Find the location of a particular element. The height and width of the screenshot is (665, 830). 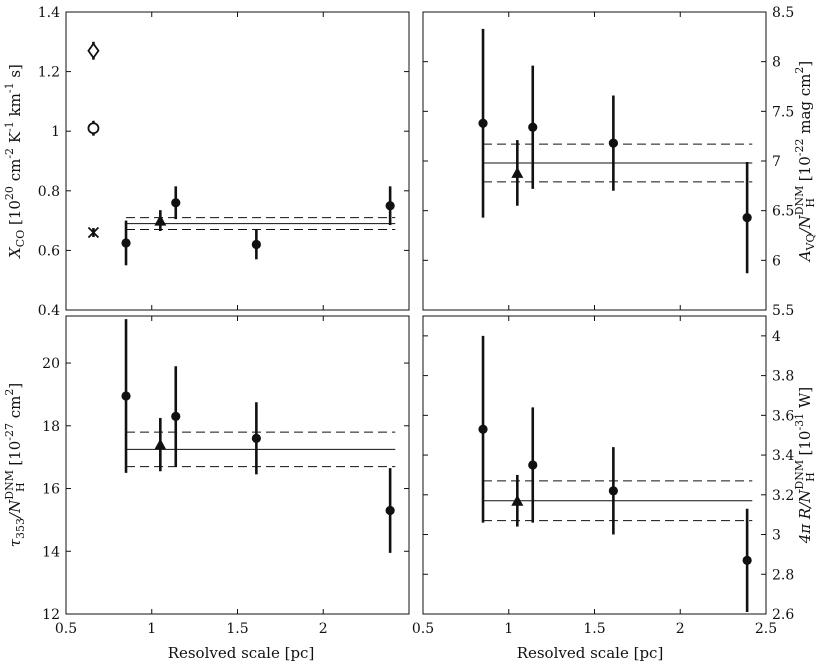

y-tick-label: 1.2 is located at coordinates (49, 73).